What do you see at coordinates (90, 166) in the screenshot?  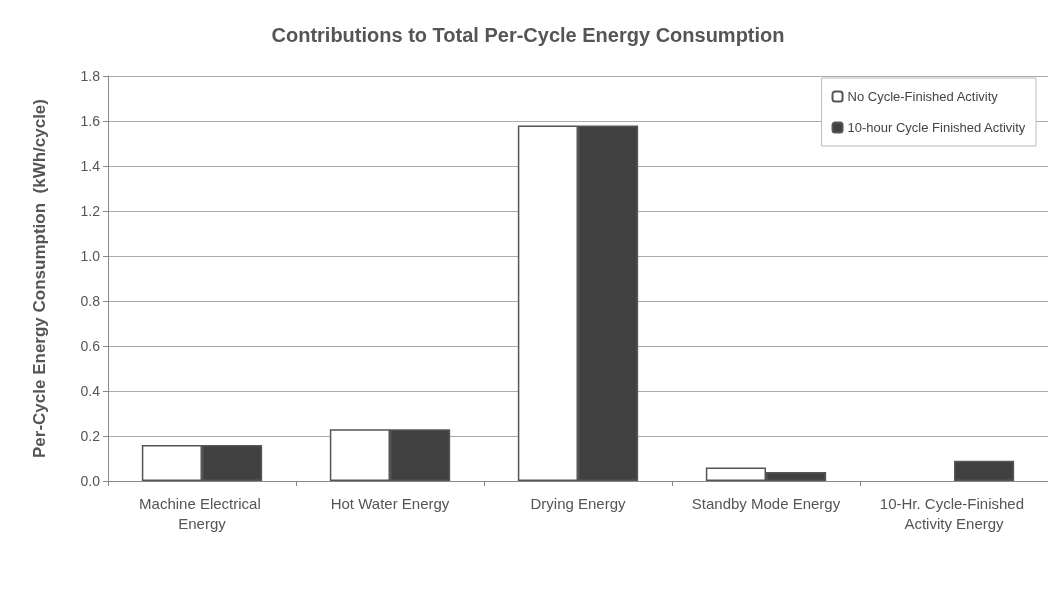 I see `y-tick-label: 1.4` at bounding box center [90, 166].